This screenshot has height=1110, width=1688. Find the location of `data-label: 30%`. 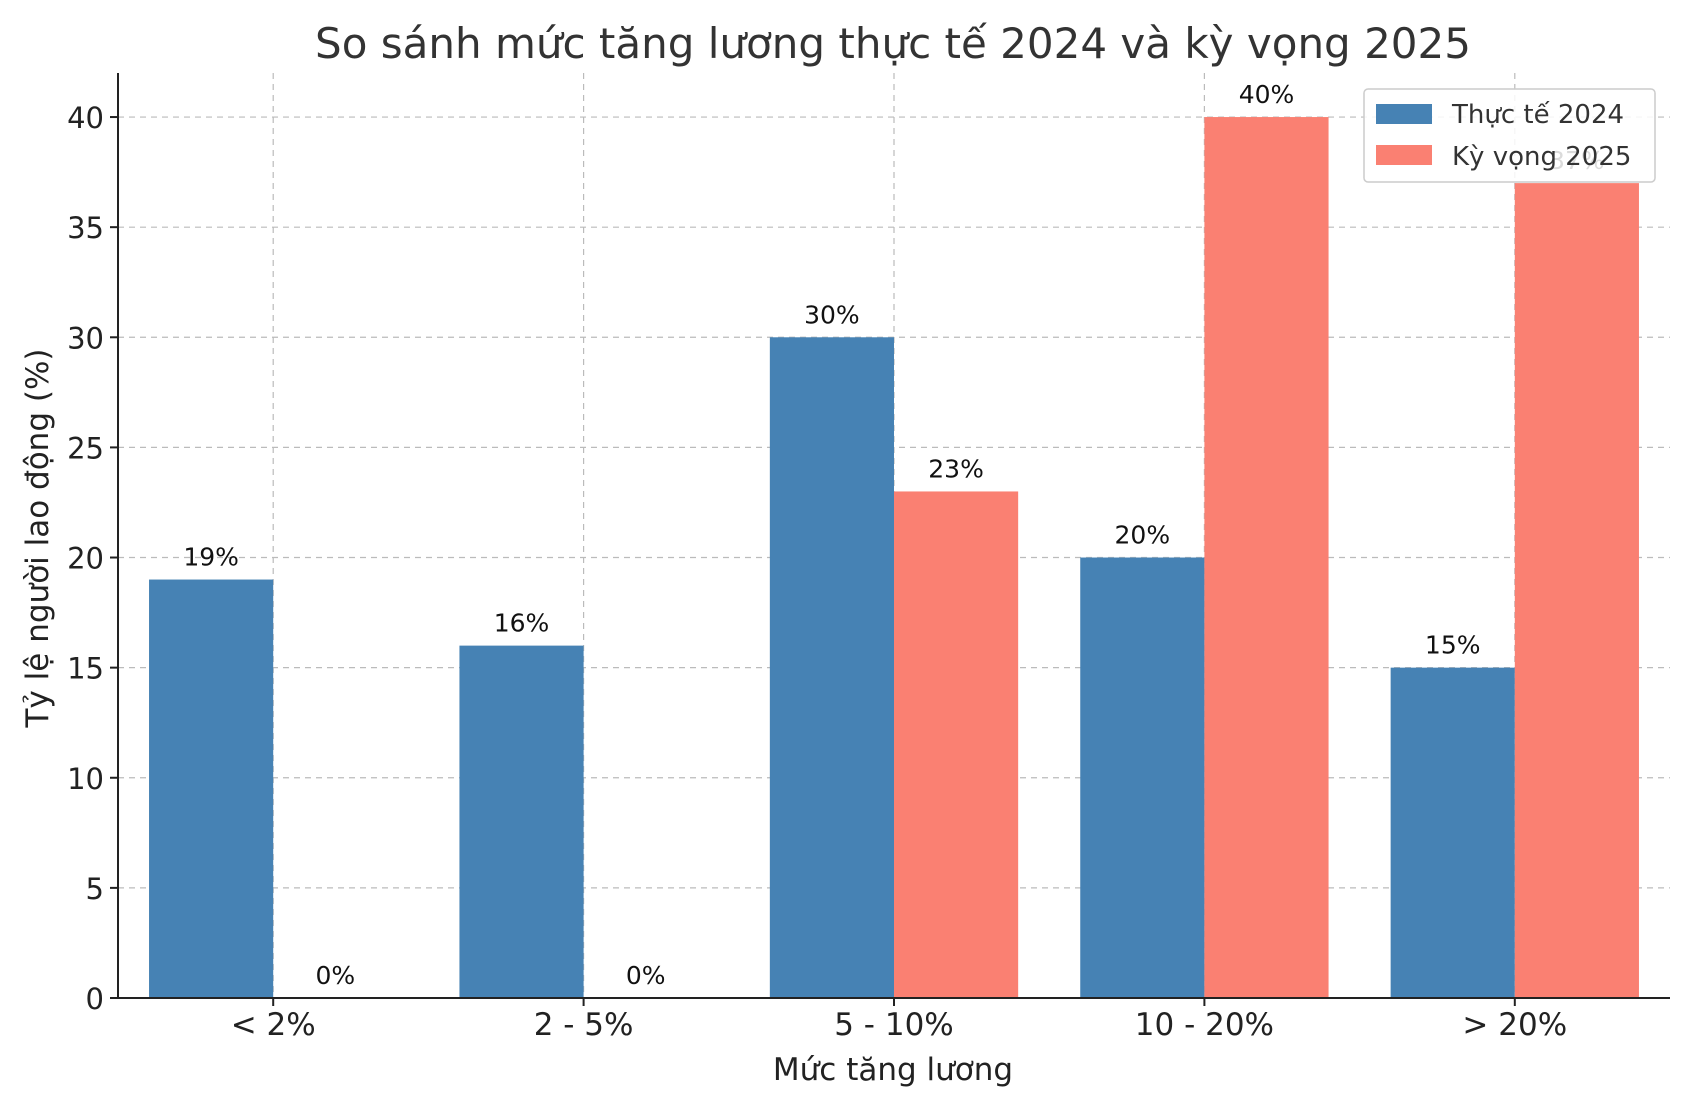

data-label: 30% is located at coordinates (832, 314).